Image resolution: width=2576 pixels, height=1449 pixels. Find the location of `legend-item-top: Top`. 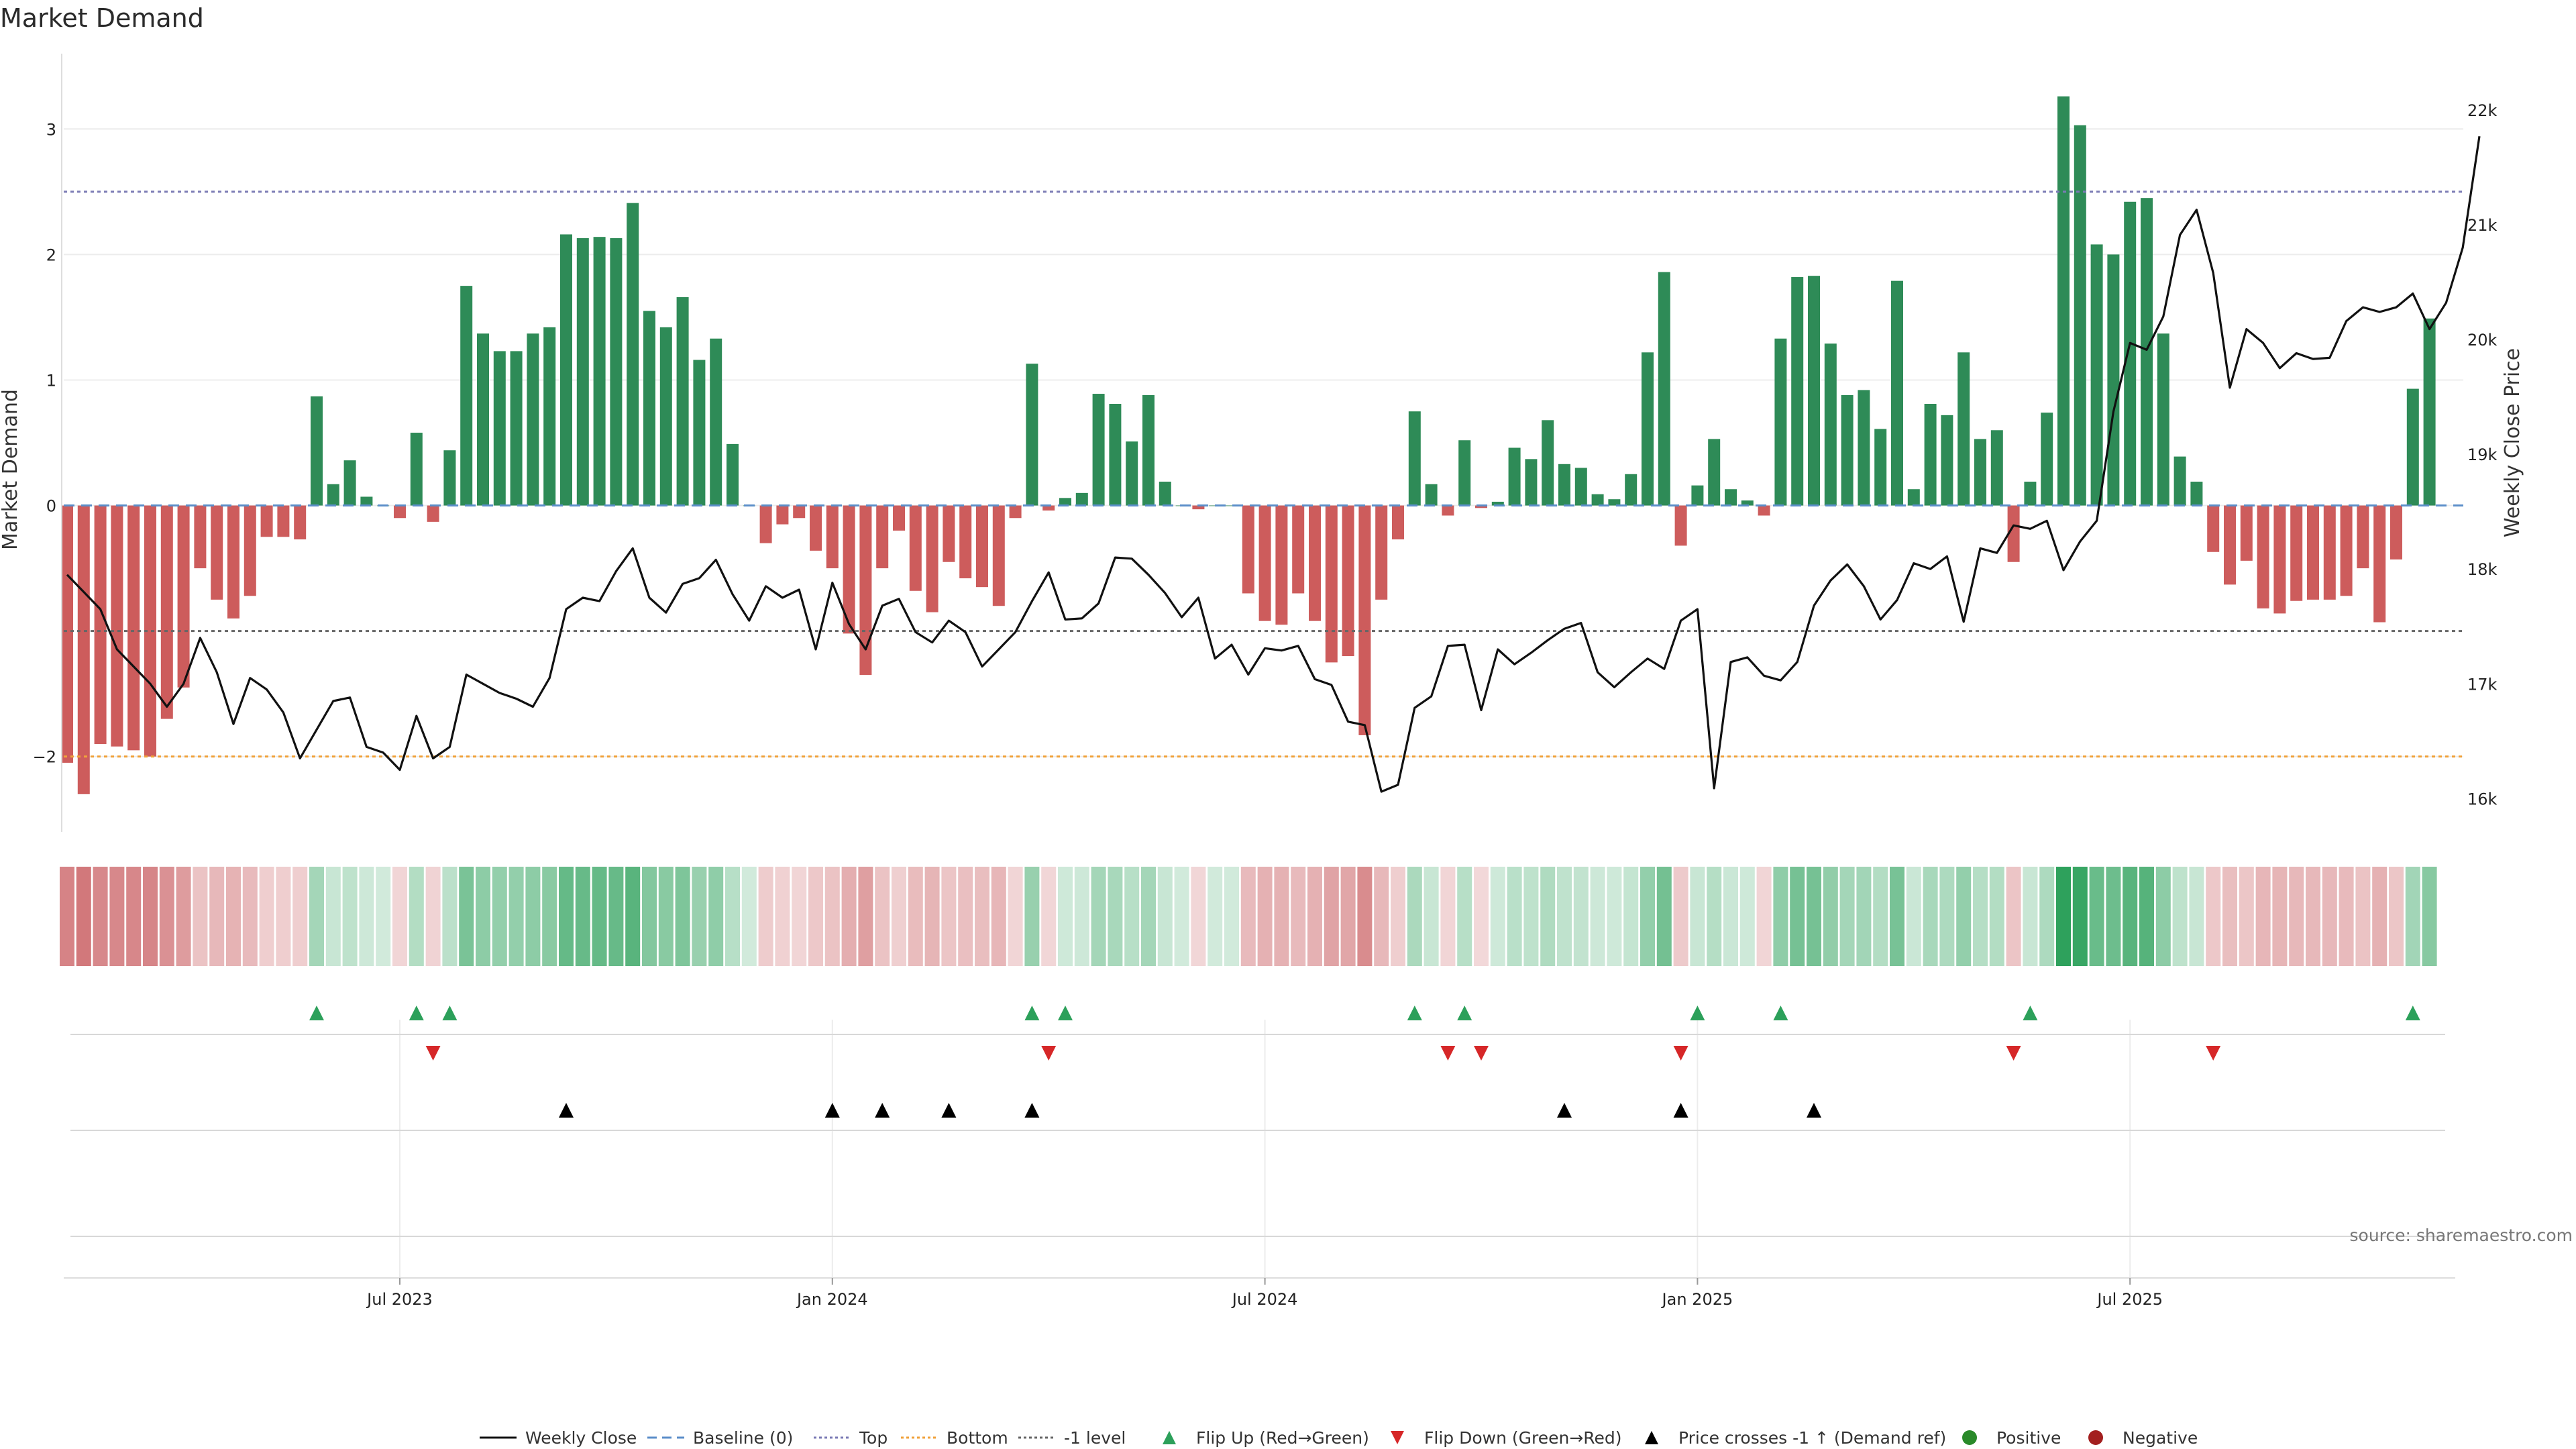

legend-item-top: Top is located at coordinates (851, 1438).